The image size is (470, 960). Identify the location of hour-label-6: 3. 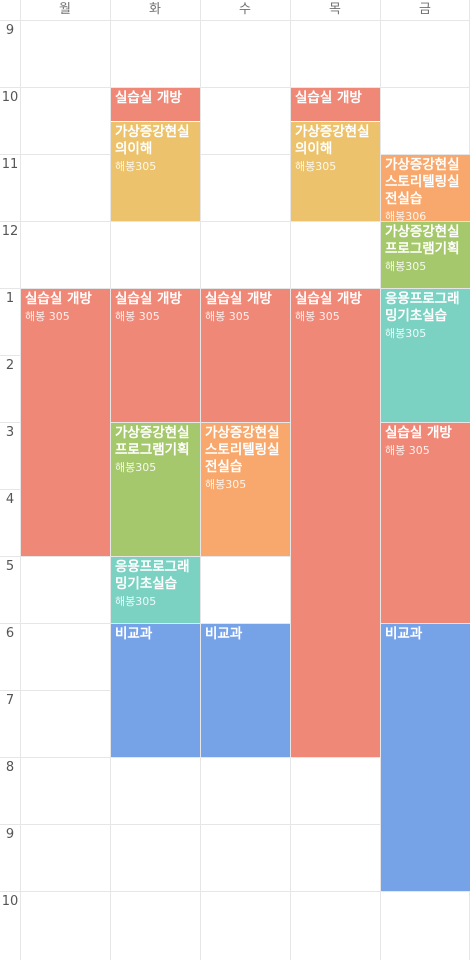
(10, 432).